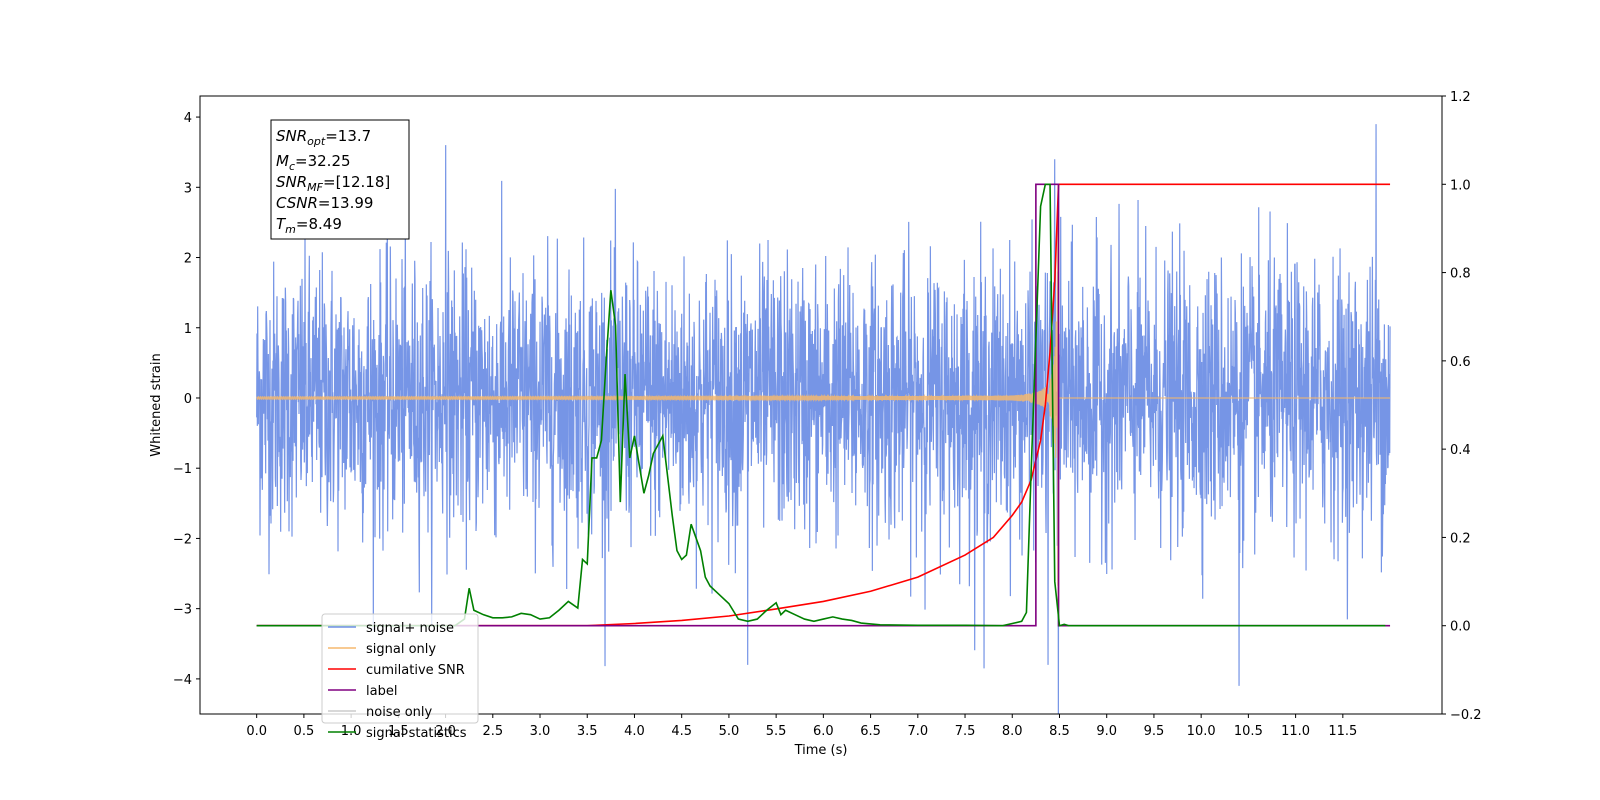  What do you see at coordinates (1248, 731) in the screenshot?
I see `x-tick-label: 10.5` at bounding box center [1248, 731].